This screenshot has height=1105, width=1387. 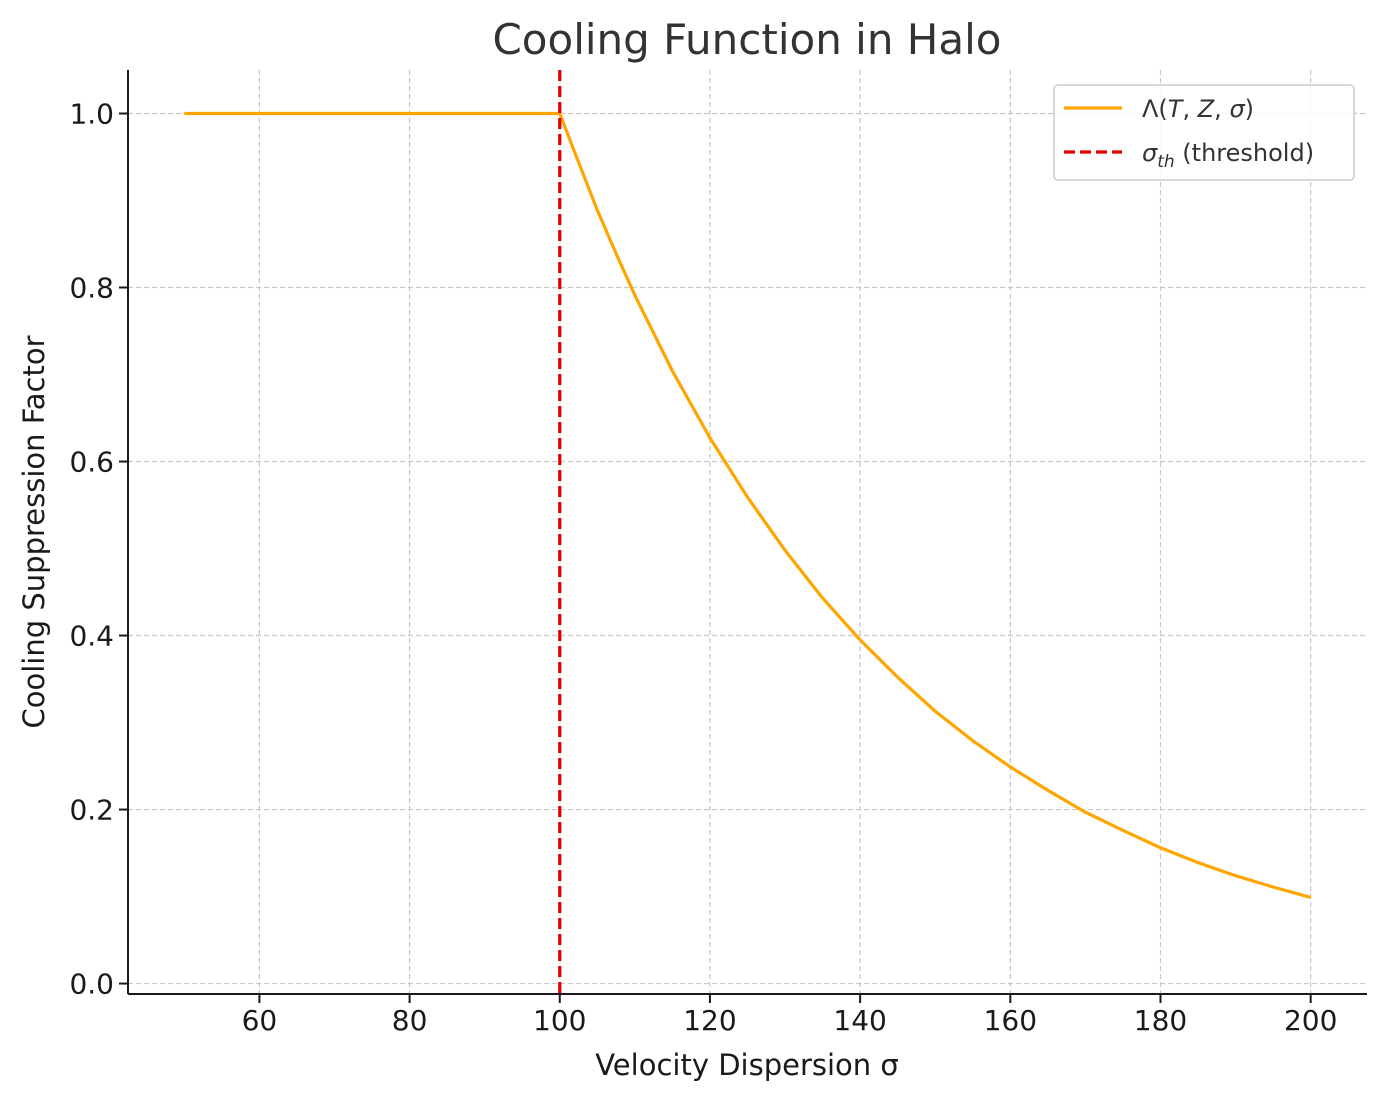 What do you see at coordinates (98, 549) in the screenshot?
I see `y-ticks: 0.0 0.2 0.4 0.6 0.8 1.0` at bounding box center [98, 549].